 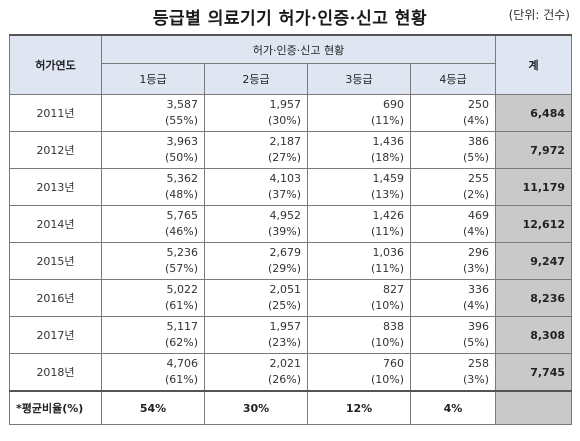 What do you see at coordinates (359, 335) in the screenshot?
I see `grade-3-cell: 838 (10%)` at bounding box center [359, 335].